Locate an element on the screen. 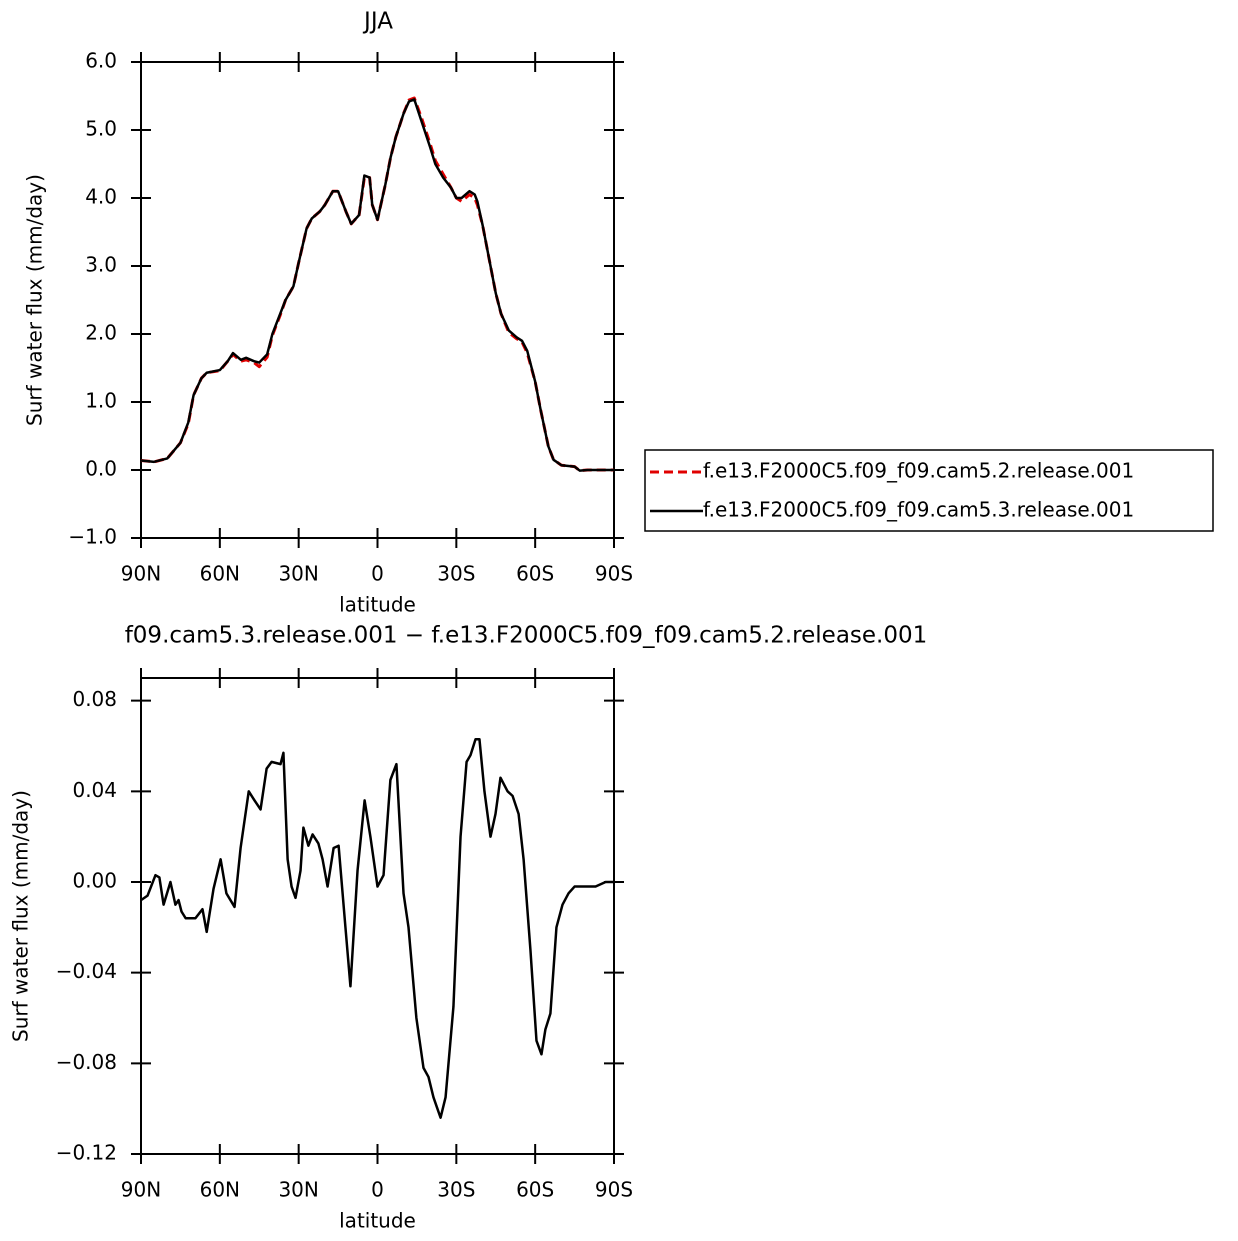  chart-title: JJA is located at coordinates (377, 22).